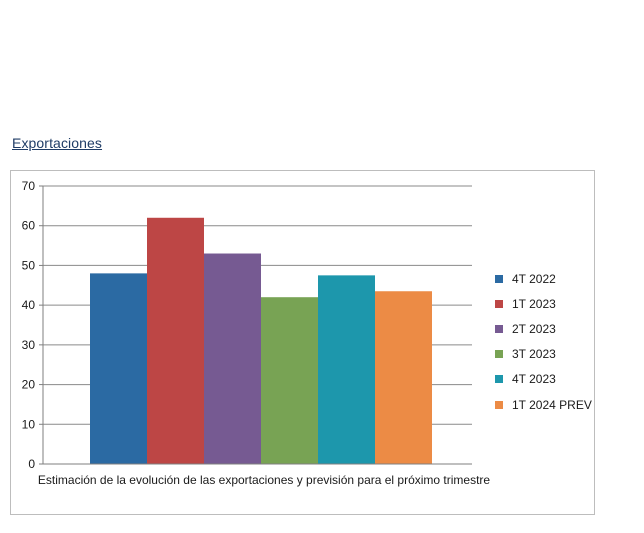  Describe the element at coordinates (29, 305) in the screenshot. I see `y-tick-label: 40` at that location.